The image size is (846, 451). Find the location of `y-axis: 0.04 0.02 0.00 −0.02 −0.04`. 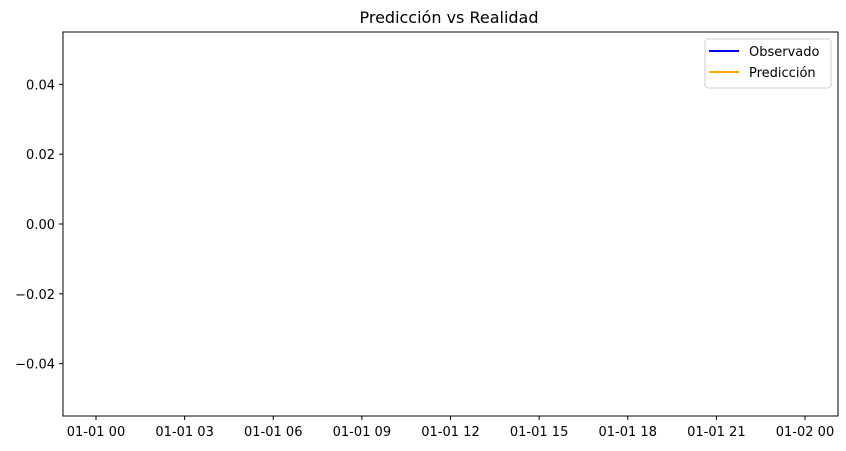

y-axis: 0.04 0.02 0.00 −0.02 −0.04 is located at coordinates (39, 225).